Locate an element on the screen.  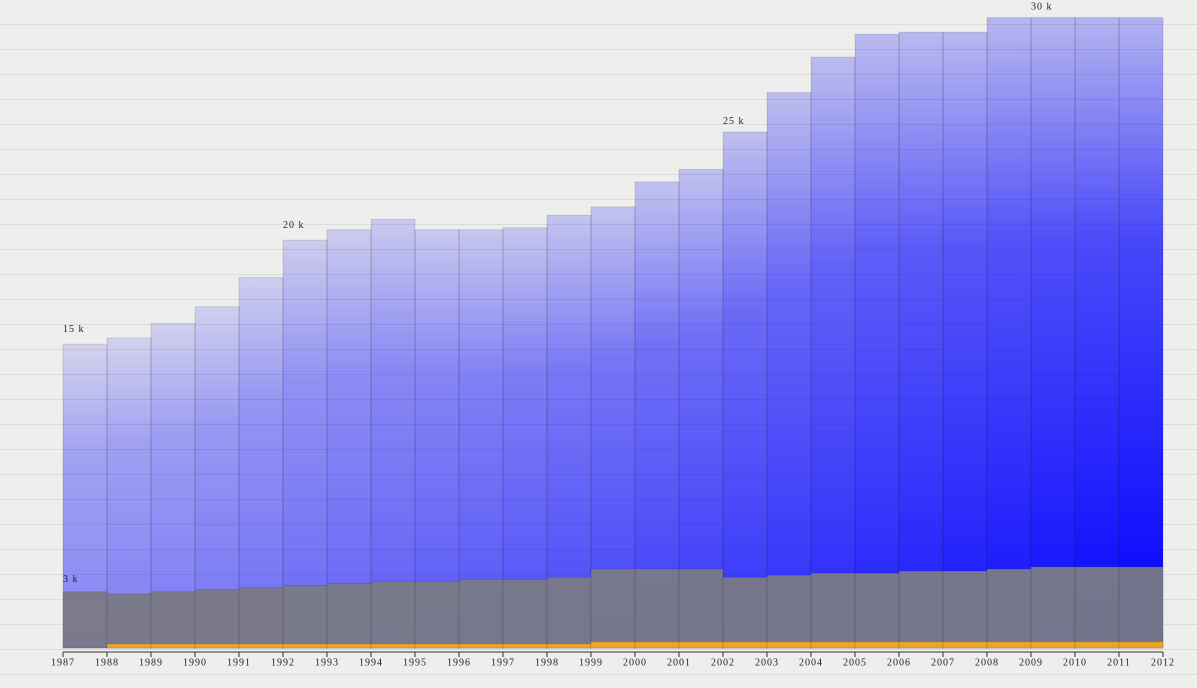
x-tick-label: 1994 is located at coordinates (371, 662).